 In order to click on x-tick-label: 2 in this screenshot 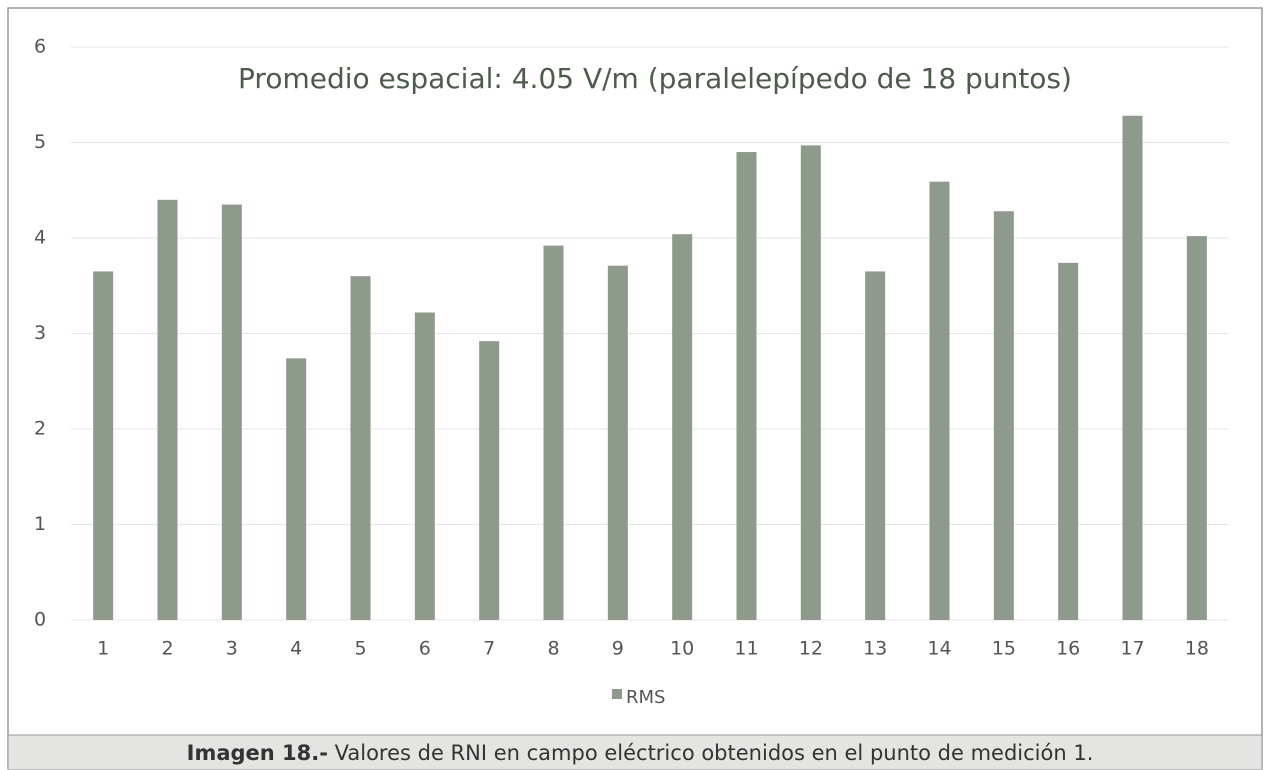, I will do `click(167, 649)`.